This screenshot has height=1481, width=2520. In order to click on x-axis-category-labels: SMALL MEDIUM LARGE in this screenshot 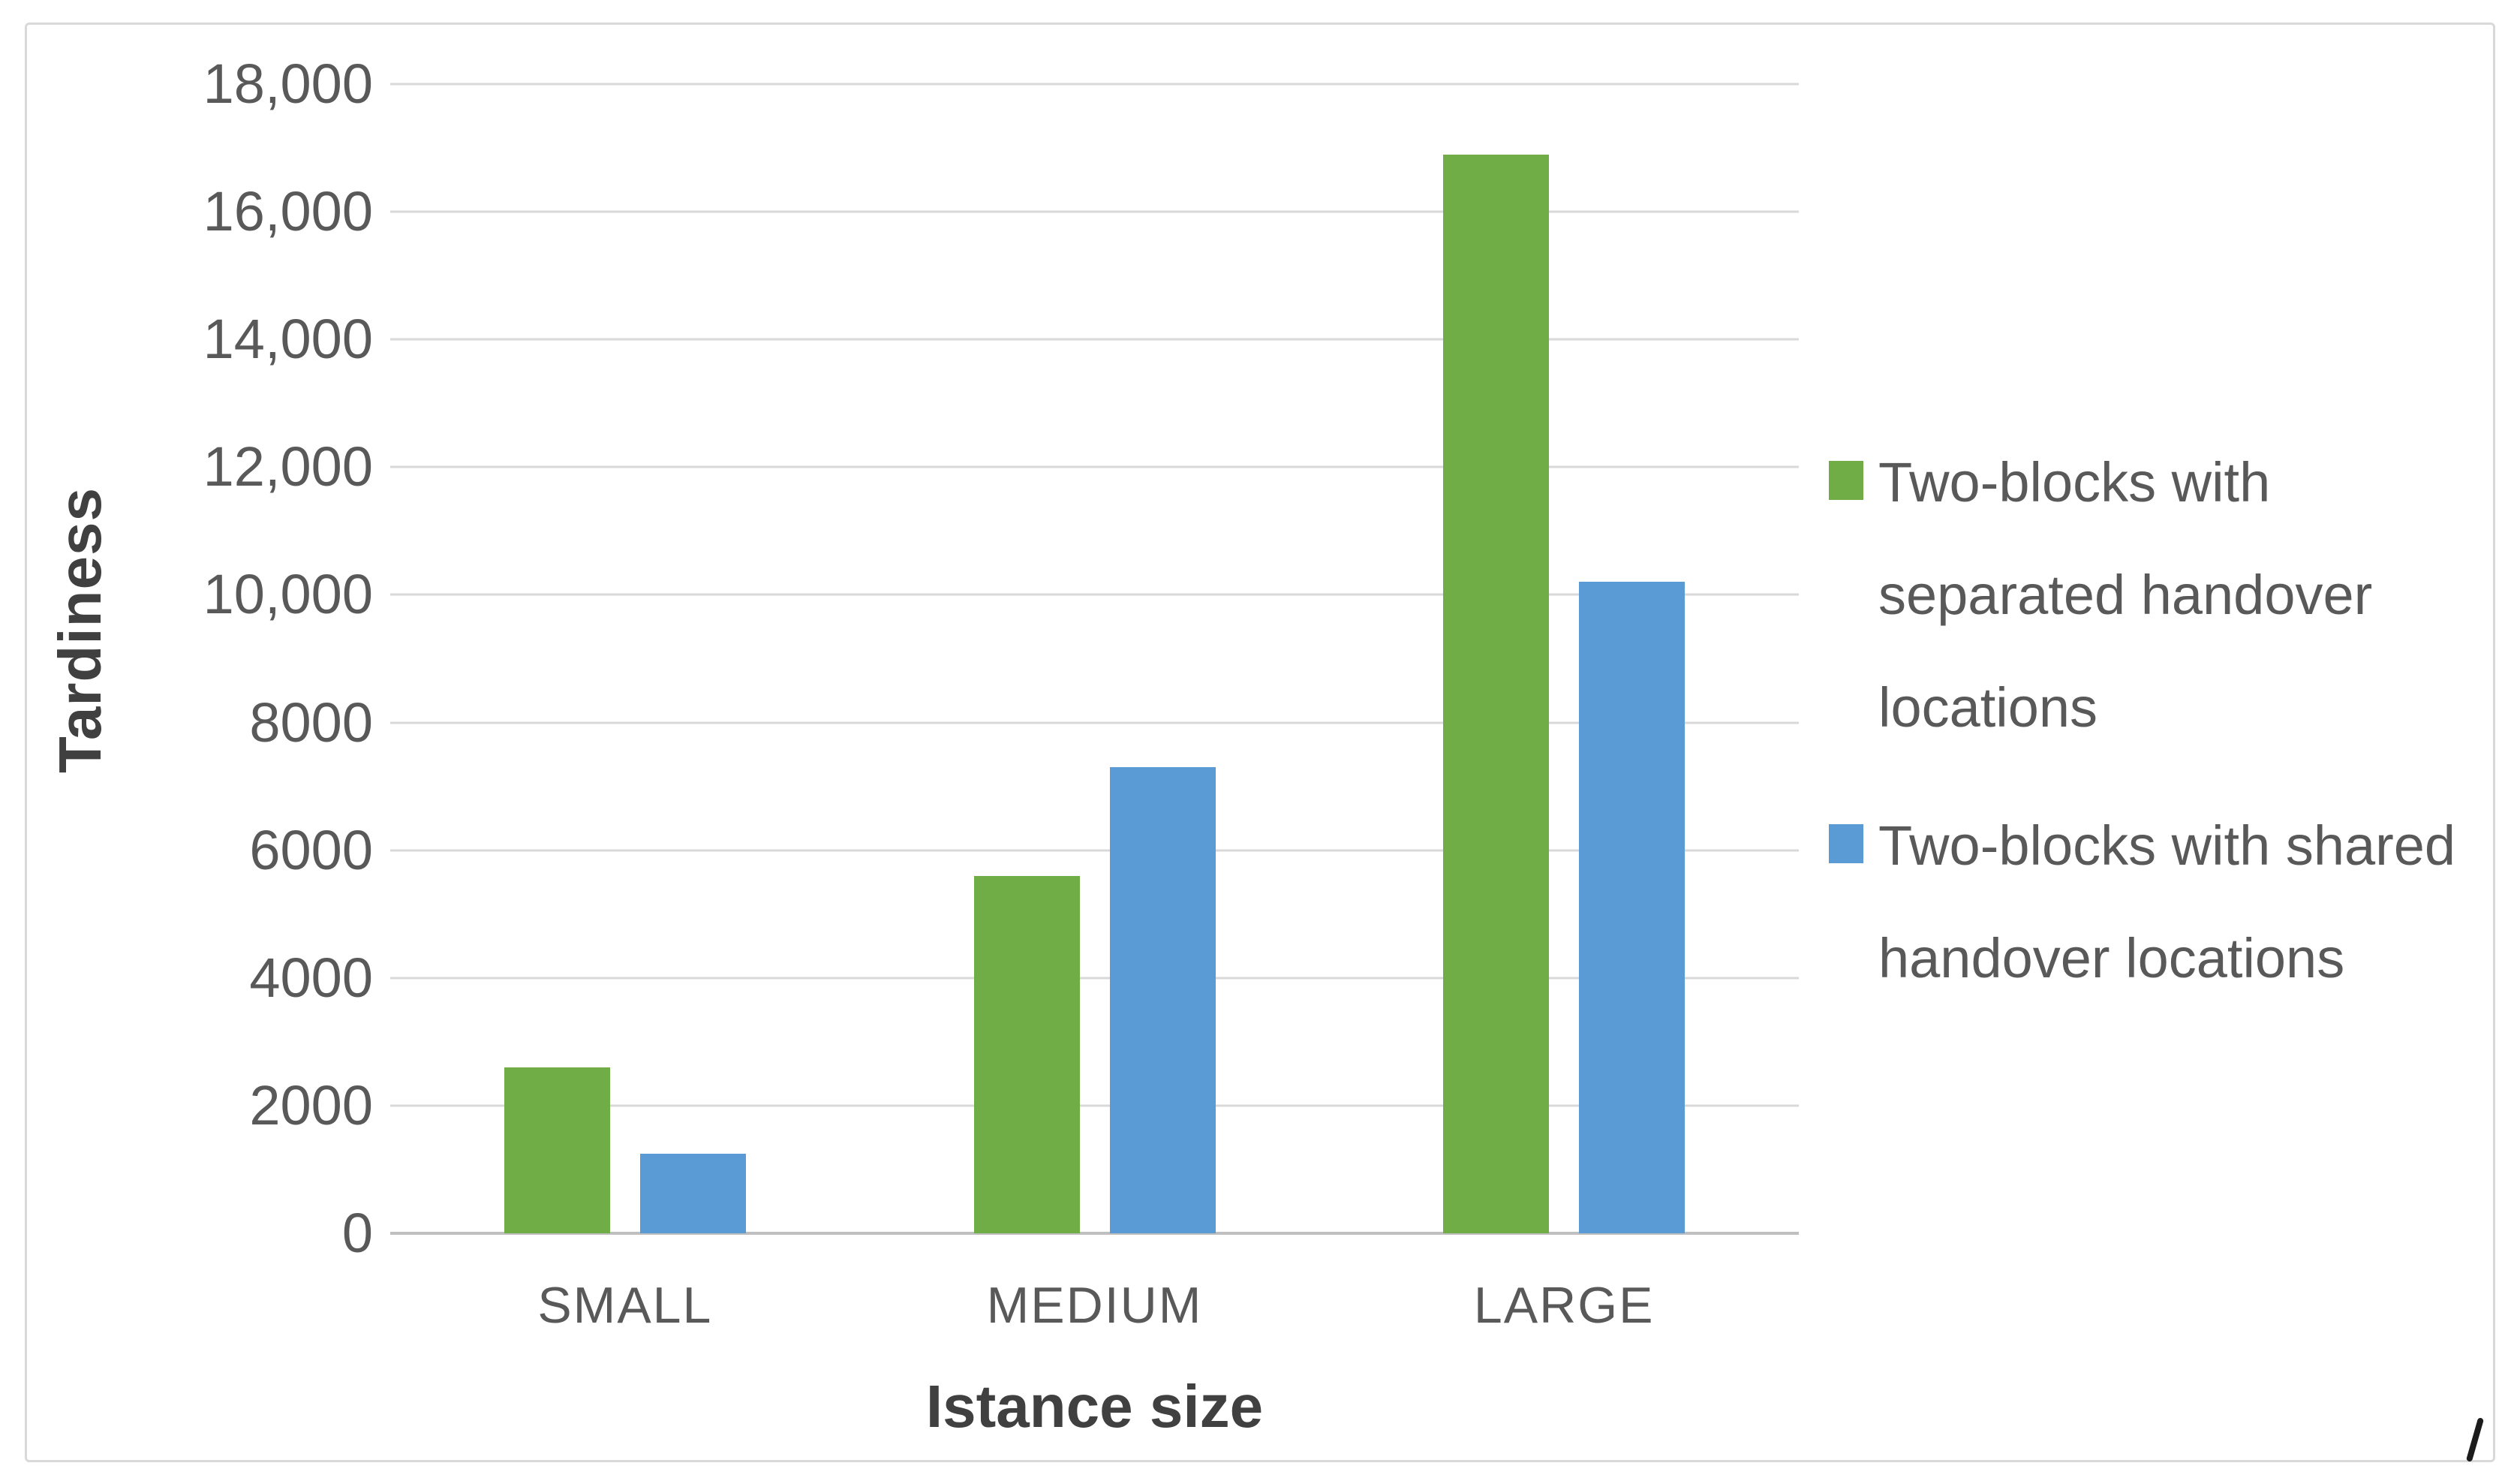, I will do `click(1094, 1305)`.